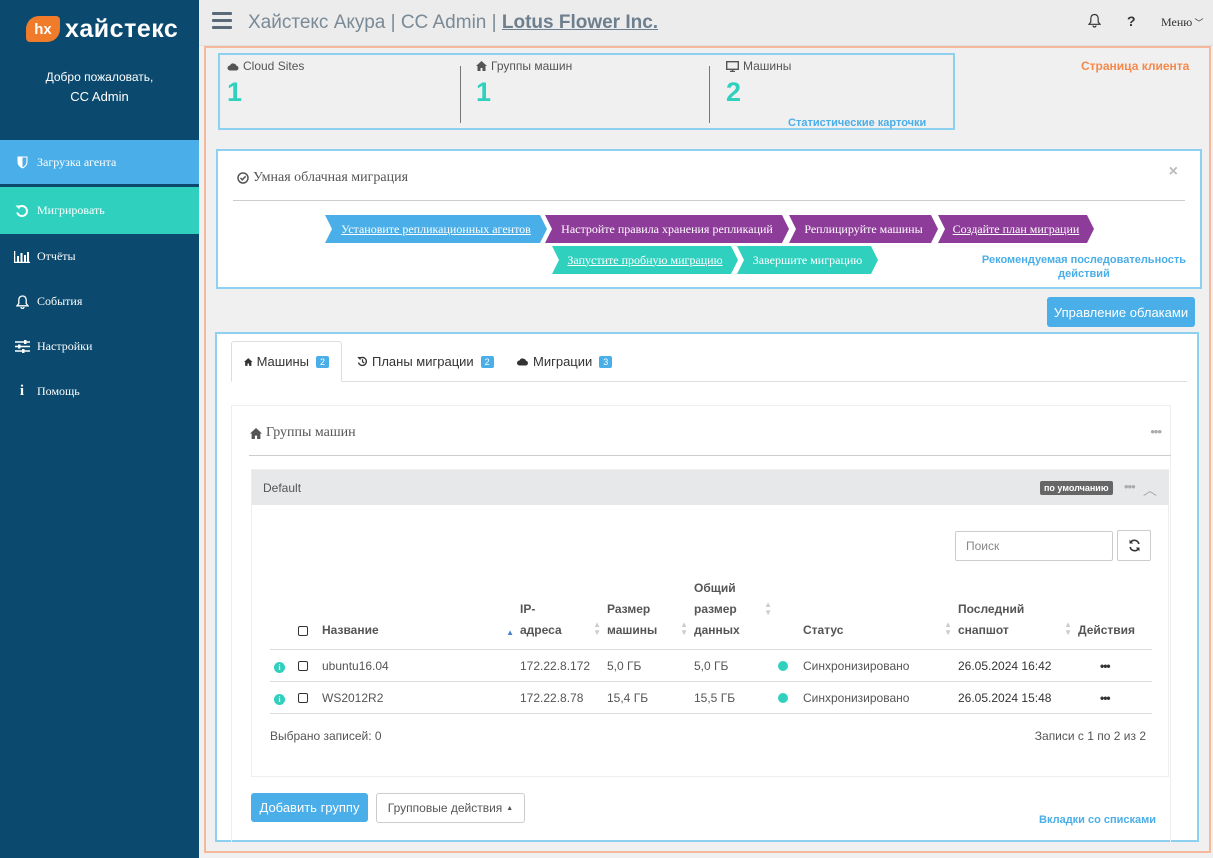  I want to click on stat-value: 2, so click(734, 92).